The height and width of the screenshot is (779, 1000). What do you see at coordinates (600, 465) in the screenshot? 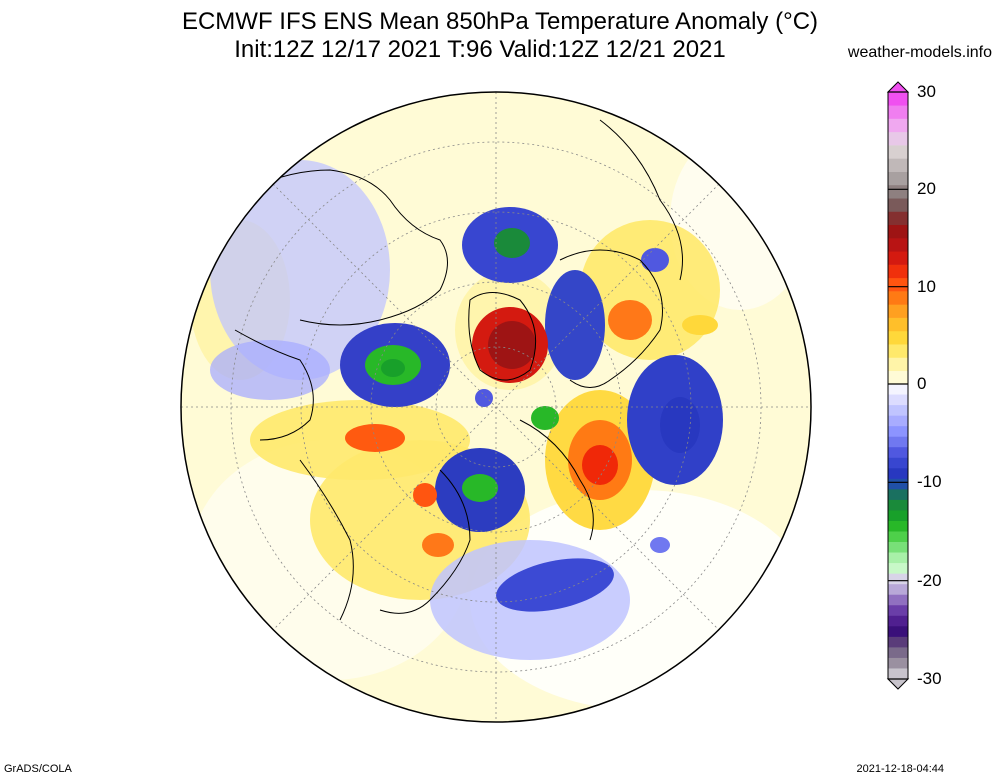
I see `alaska-warm-core` at bounding box center [600, 465].